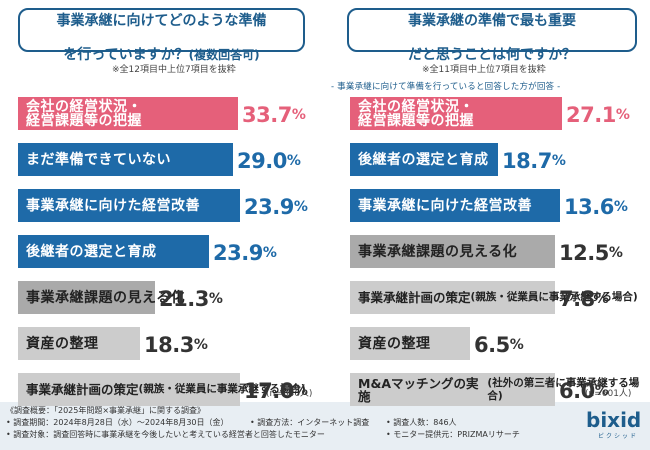  I want to click on right-bar-label-7: M&Aマッチングの実施 (社外の第三者に事業承継する場合), so click(499, 389).